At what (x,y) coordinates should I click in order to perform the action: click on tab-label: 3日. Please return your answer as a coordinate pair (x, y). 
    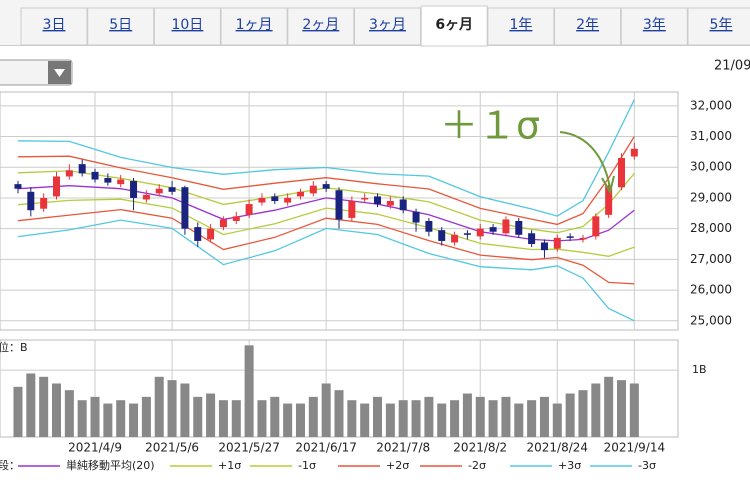
    Looking at the image, I should click on (54, 25).